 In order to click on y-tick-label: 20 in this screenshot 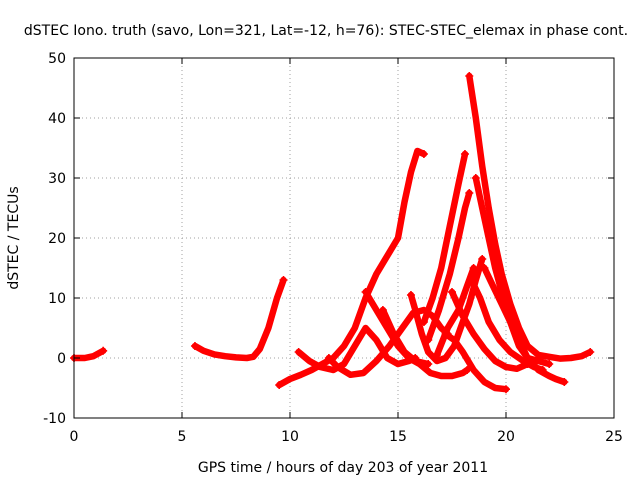, I will do `click(57, 239)`.